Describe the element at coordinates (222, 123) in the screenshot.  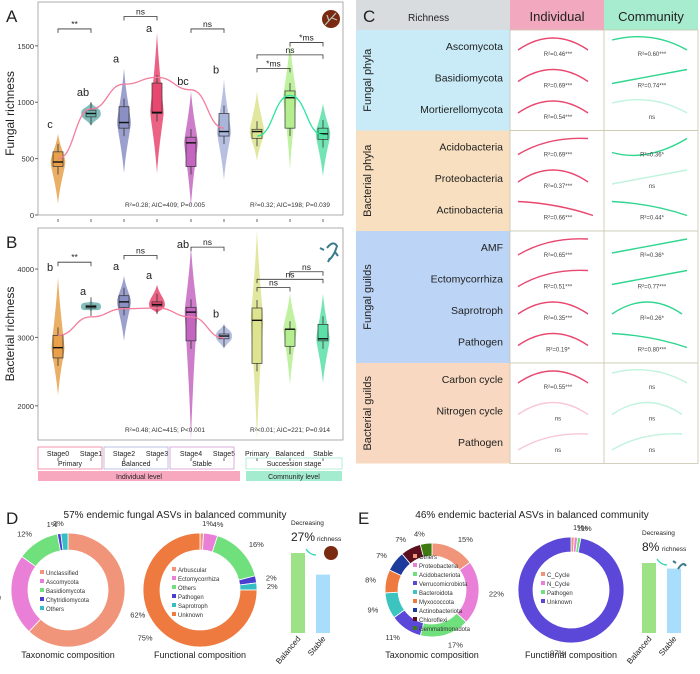
I see `violin-group-stage5: b` at that location.